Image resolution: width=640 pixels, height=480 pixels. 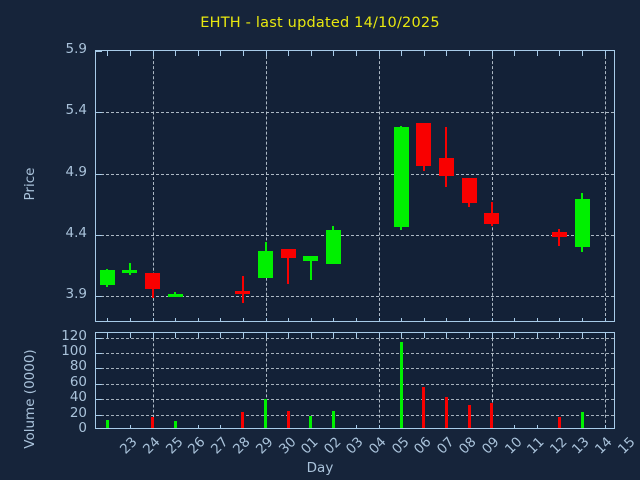 What do you see at coordinates (445, 446) in the screenshot?
I see `day-axis-label: 07` at bounding box center [445, 446].